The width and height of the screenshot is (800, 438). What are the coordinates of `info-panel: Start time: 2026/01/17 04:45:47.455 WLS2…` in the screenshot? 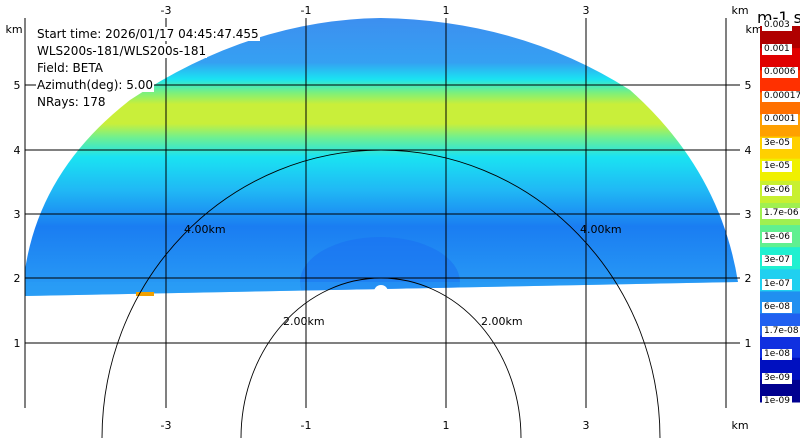 It's located at (148, 68).